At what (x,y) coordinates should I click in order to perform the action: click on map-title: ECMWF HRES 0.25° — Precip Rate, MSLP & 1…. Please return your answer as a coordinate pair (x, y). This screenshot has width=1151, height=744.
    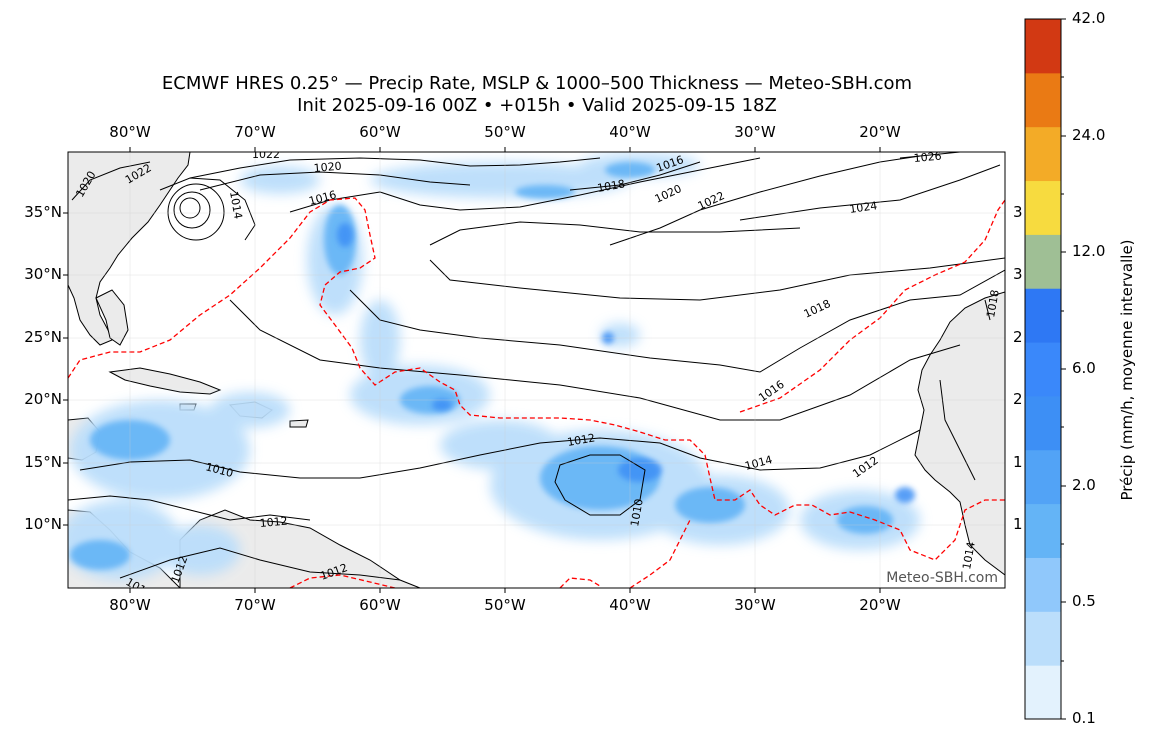
    Looking at the image, I should click on (537, 83).